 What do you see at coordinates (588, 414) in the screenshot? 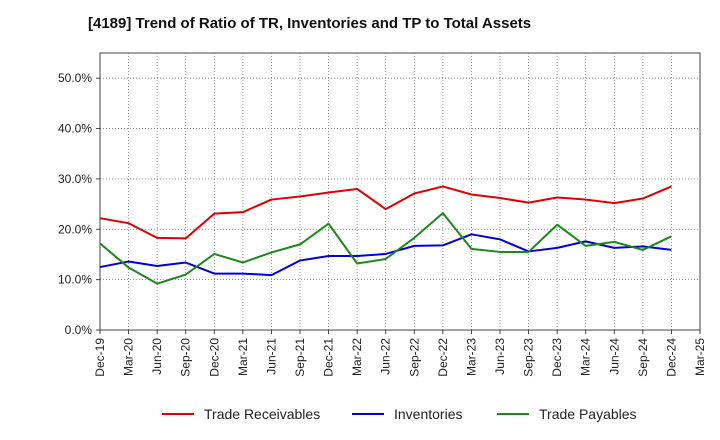
I see `legend-label: Trade Payables` at bounding box center [588, 414].